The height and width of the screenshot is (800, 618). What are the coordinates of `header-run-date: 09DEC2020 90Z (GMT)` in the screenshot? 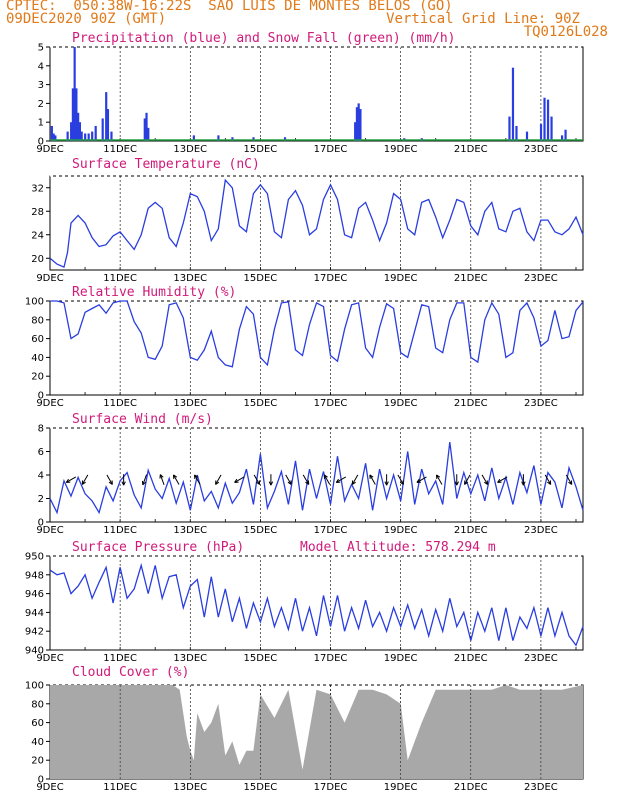 It's located at (86, 19).